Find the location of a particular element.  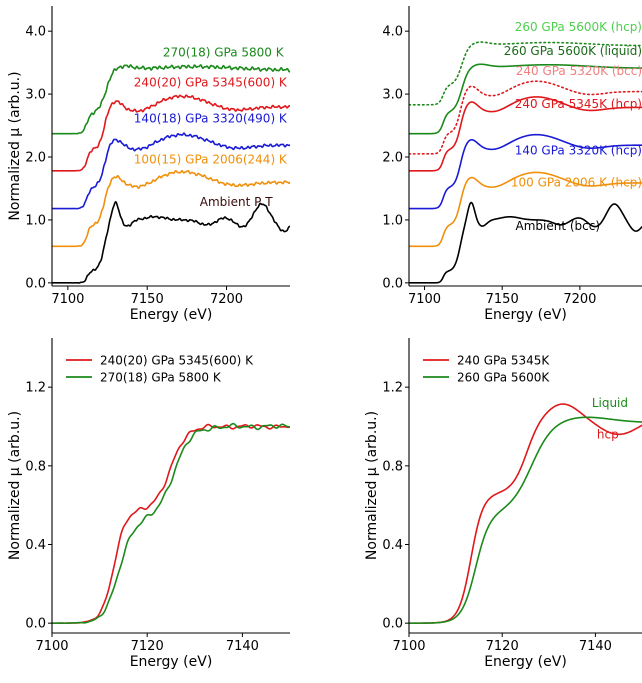

annotation: 260 GPa 5600K (liquid) is located at coordinates (573, 51).